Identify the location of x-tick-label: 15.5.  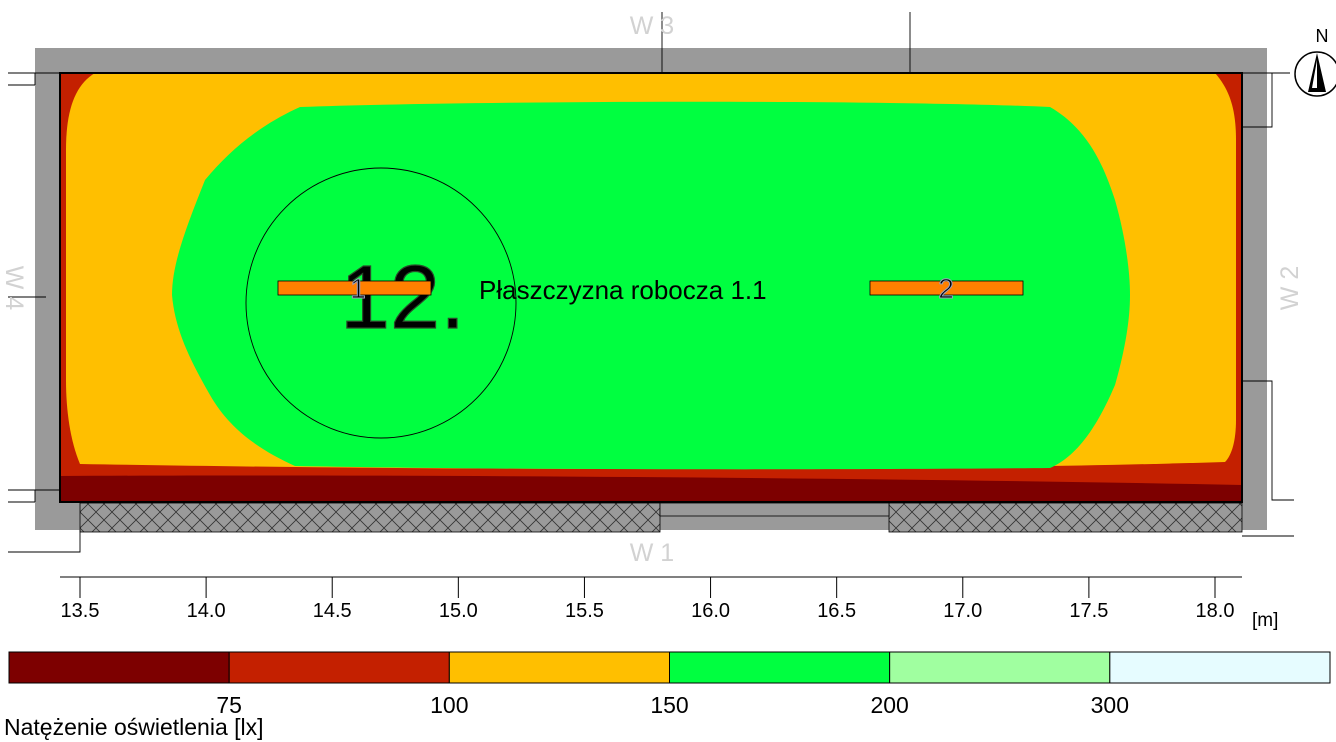
(584, 611).